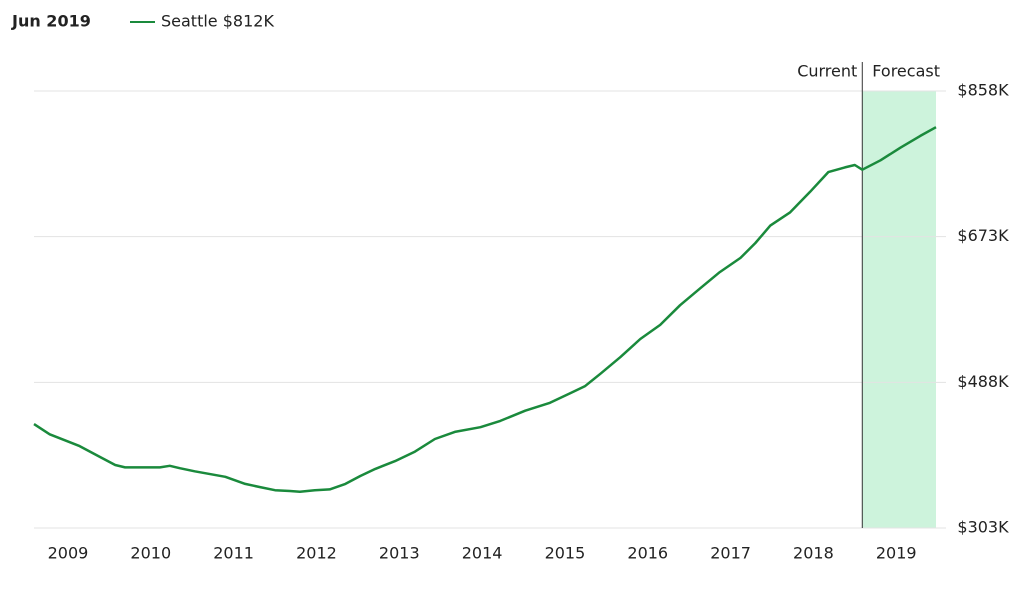 This screenshot has width=1026, height=604. I want to click on x-tick-label: 2014, so click(482, 553).